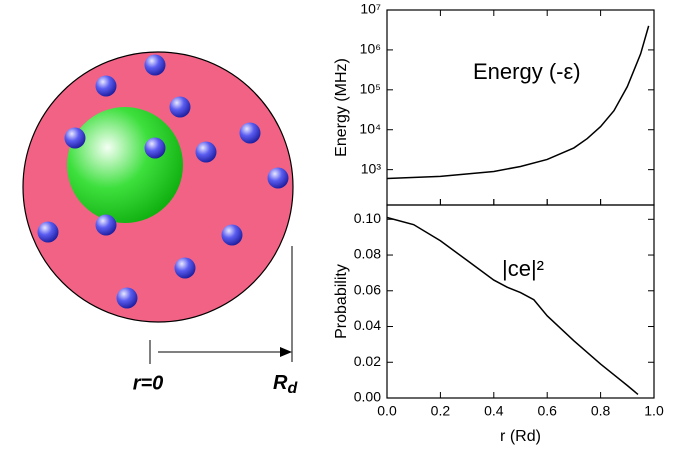  Describe the element at coordinates (441, 411) in the screenshot. I see `x-tick-label: 0.2` at that location.